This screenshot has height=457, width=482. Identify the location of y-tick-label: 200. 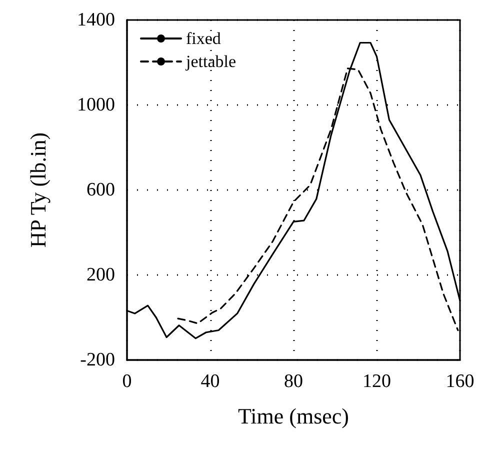
(100, 275).